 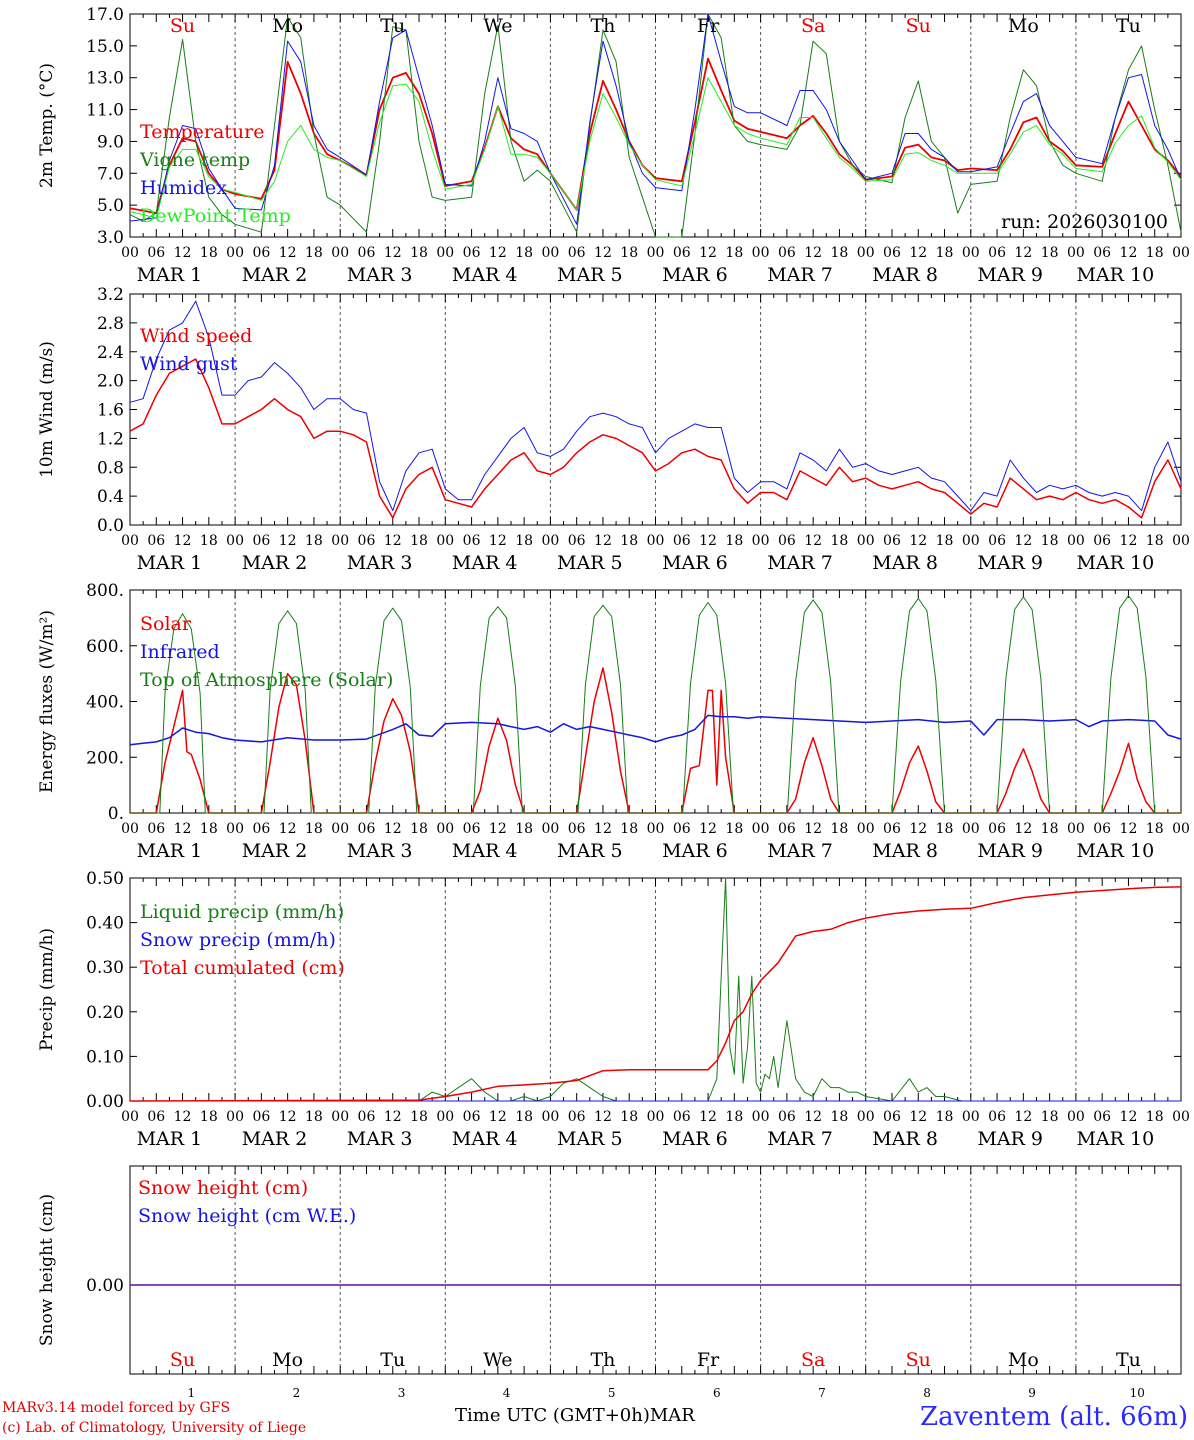 I want to click on plot-frame, so click(x=655, y=125).